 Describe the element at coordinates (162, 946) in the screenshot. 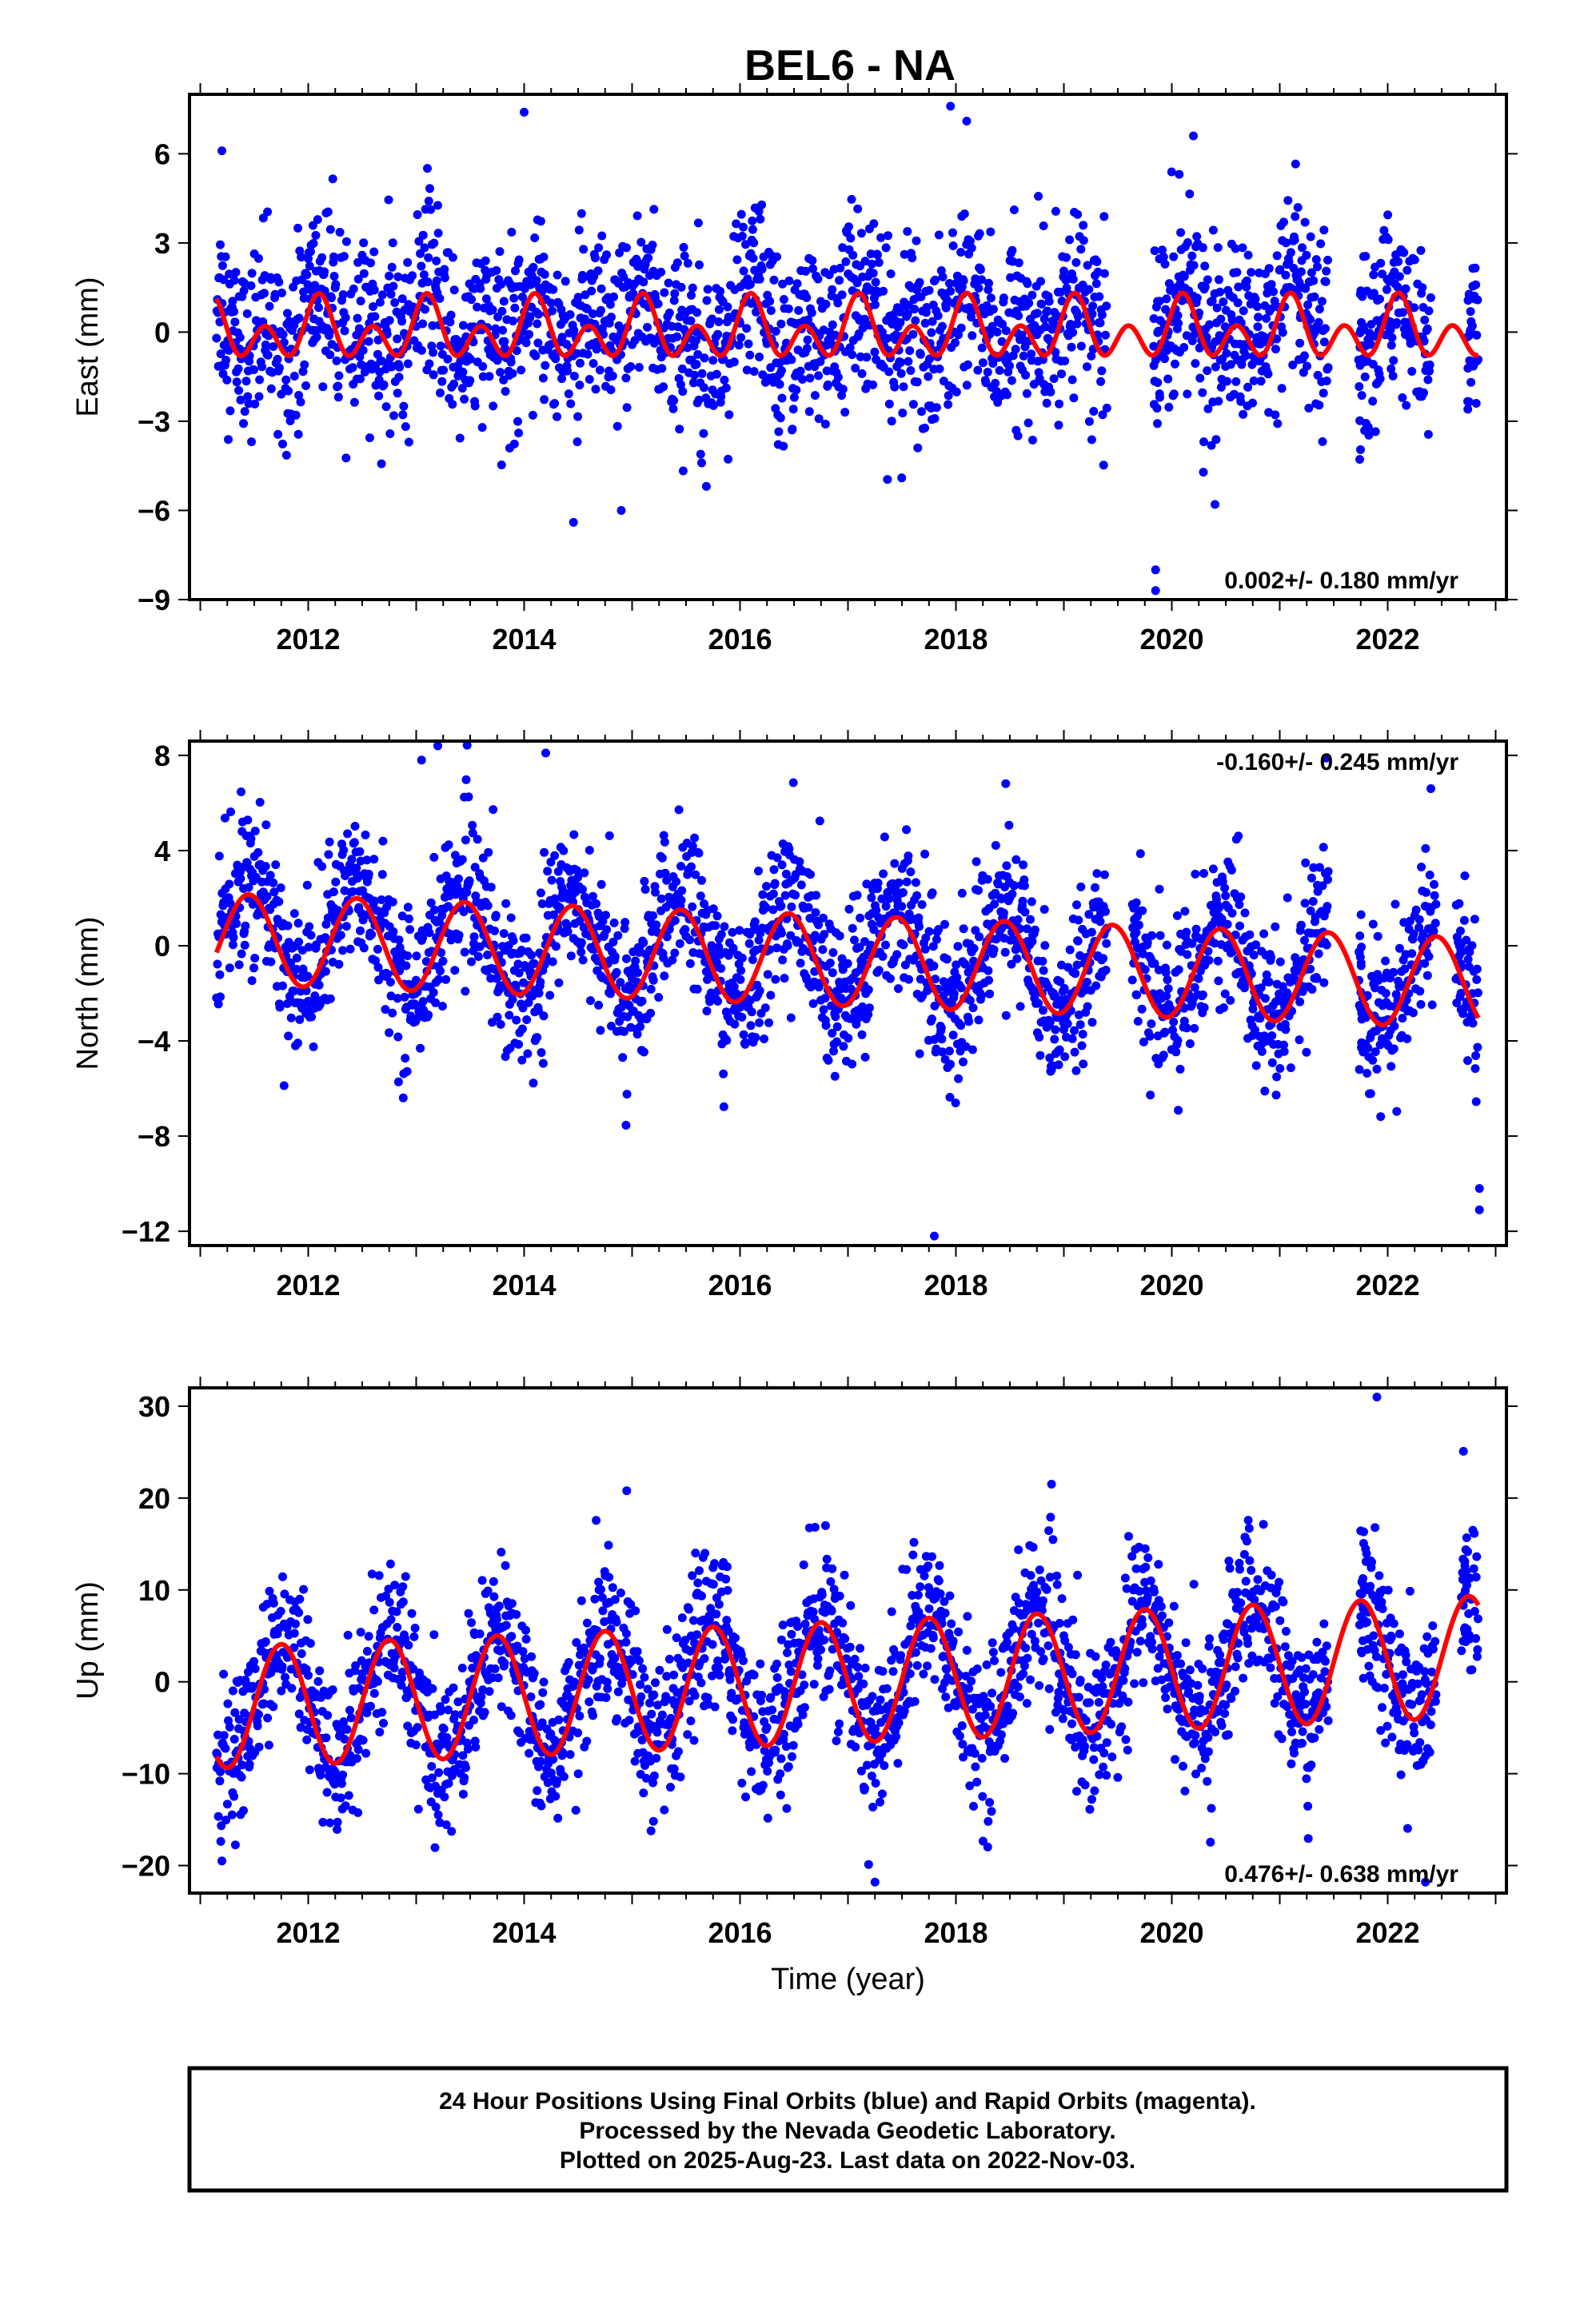

I see `y-tick-label: 0` at that location.